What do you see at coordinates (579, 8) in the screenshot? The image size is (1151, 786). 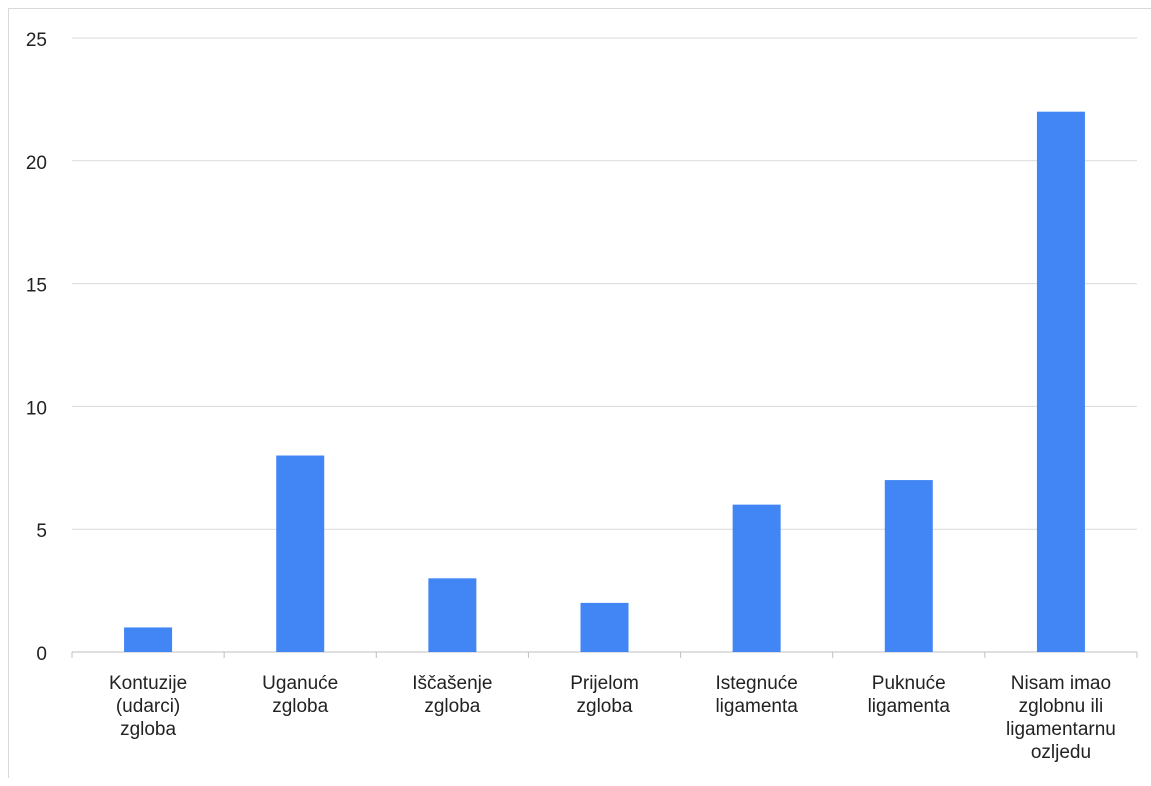 I see `frame-top-border` at bounding box center [579, 8].